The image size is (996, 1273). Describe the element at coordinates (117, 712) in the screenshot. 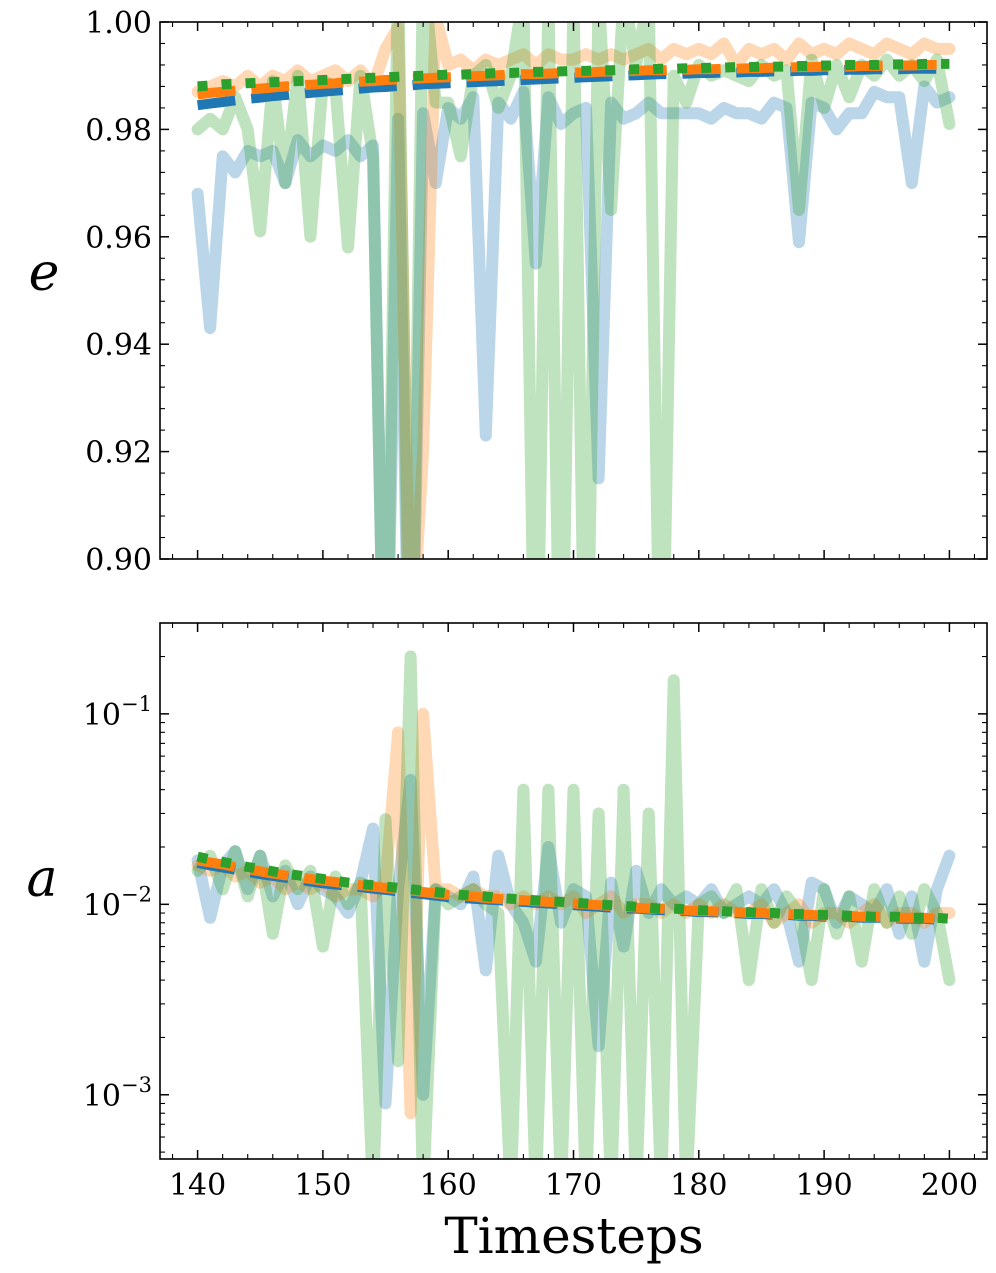

I see `y-tick-label-bottom: 10⁻¹` at that location.